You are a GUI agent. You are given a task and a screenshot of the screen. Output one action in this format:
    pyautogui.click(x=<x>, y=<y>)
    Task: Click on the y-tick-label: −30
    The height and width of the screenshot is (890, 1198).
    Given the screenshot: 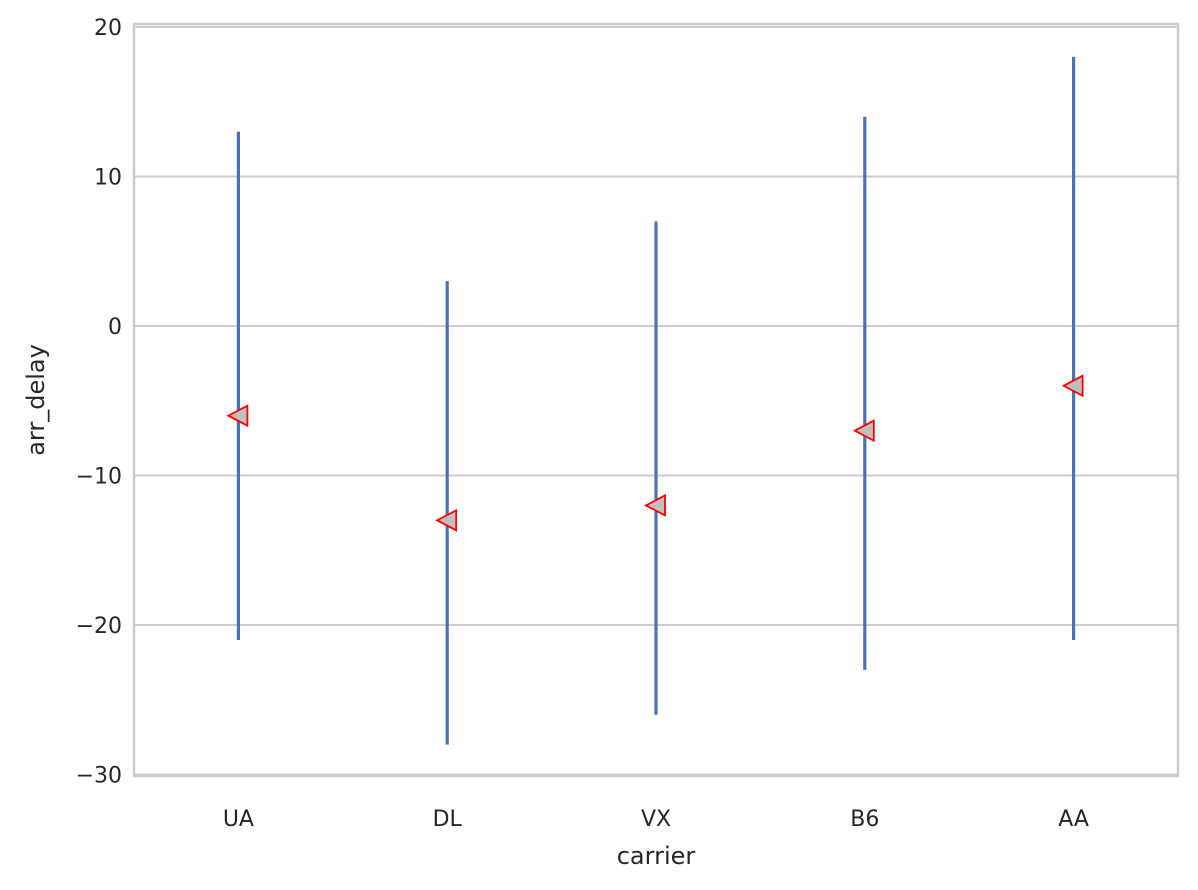 What is the action you would take?
    pyautogui.click(x=99, y=776)
    